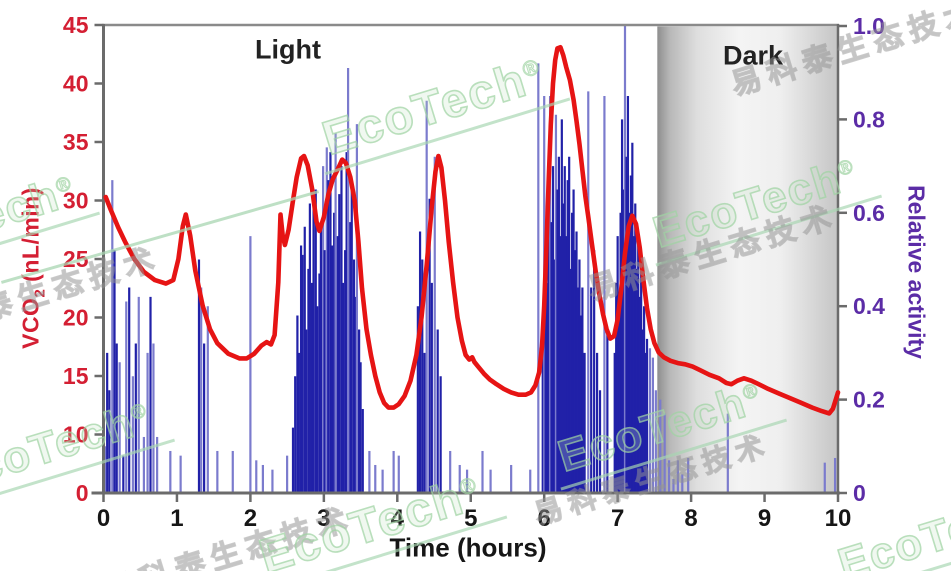 The image size is (951, 571). I want to click on x-axis-tick-label: 3, so click(323, 518).